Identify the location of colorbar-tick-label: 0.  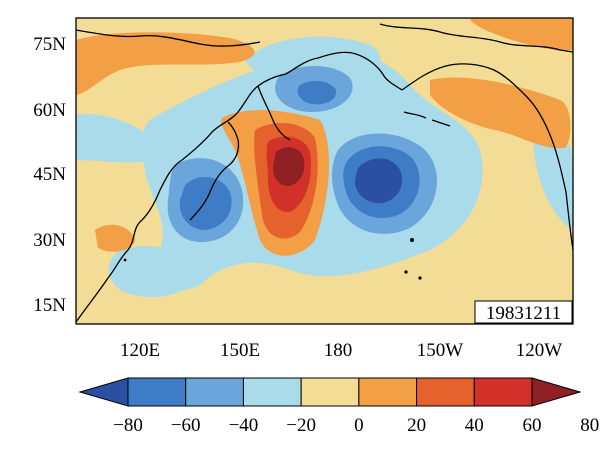
(359, 425).